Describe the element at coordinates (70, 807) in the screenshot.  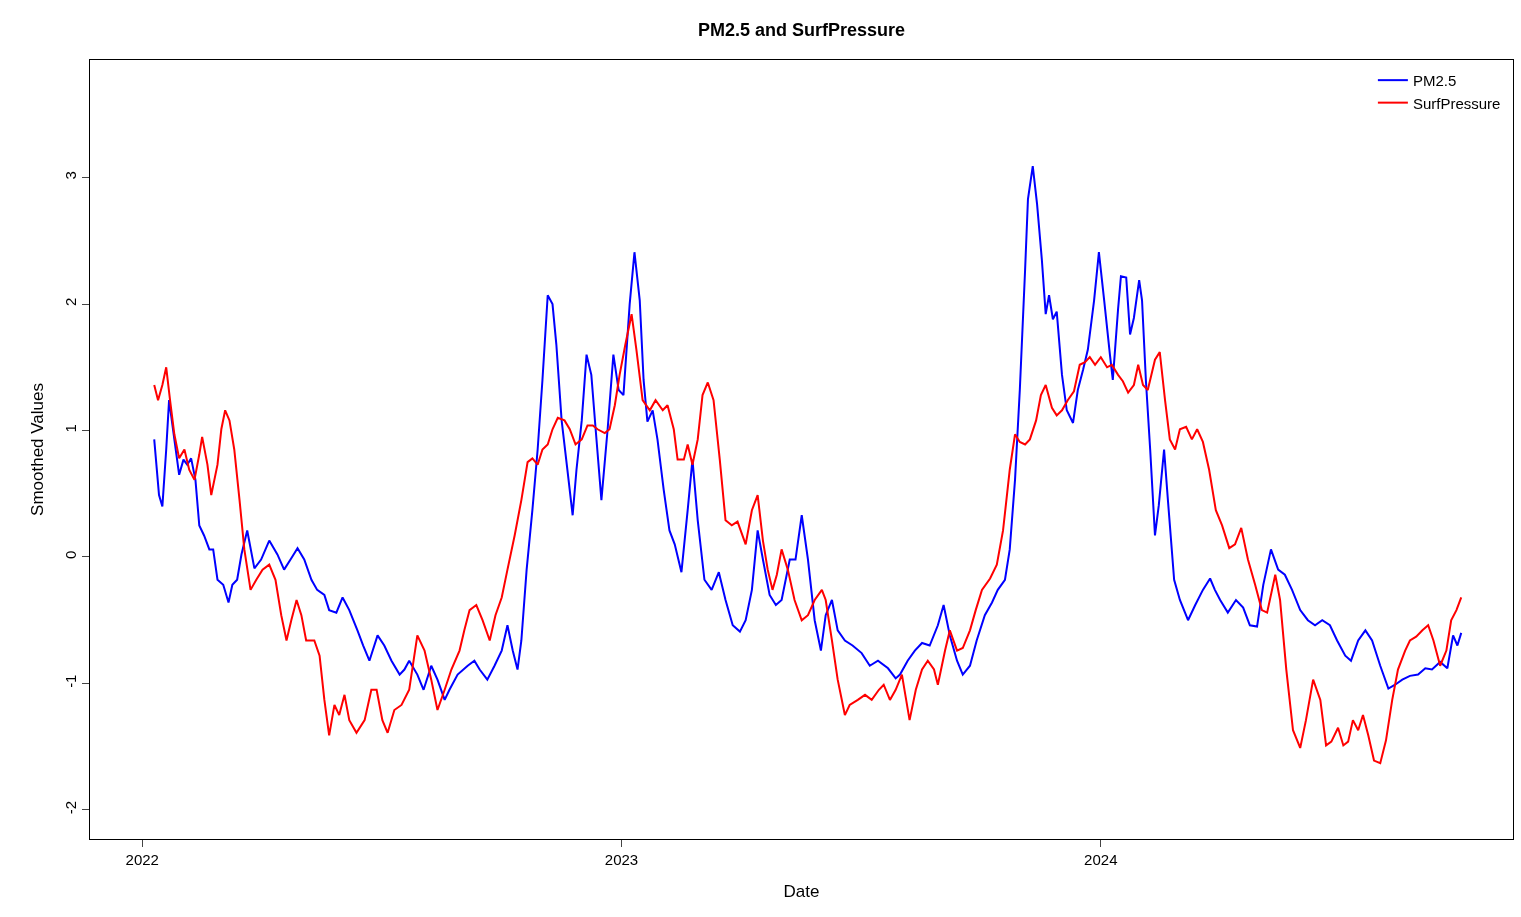
I see `y-tick-label: -2` at that location.